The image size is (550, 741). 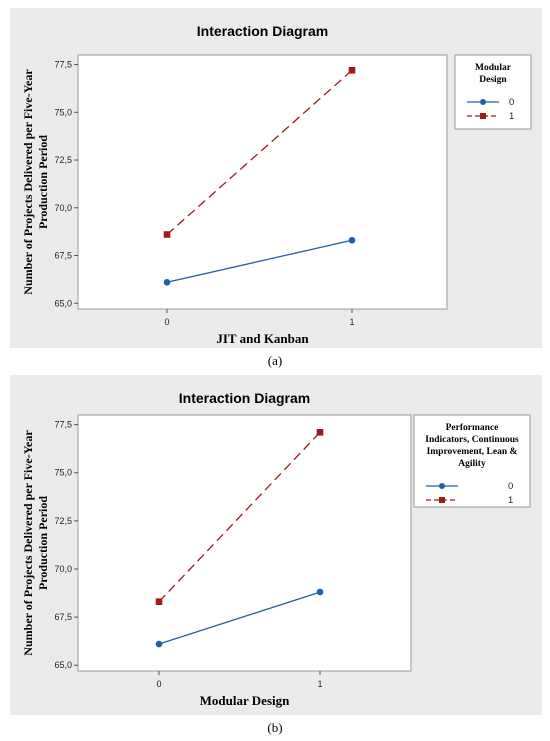 I want to click on x-axis-label: JIT and Kanban, so click(x=262, y=338).